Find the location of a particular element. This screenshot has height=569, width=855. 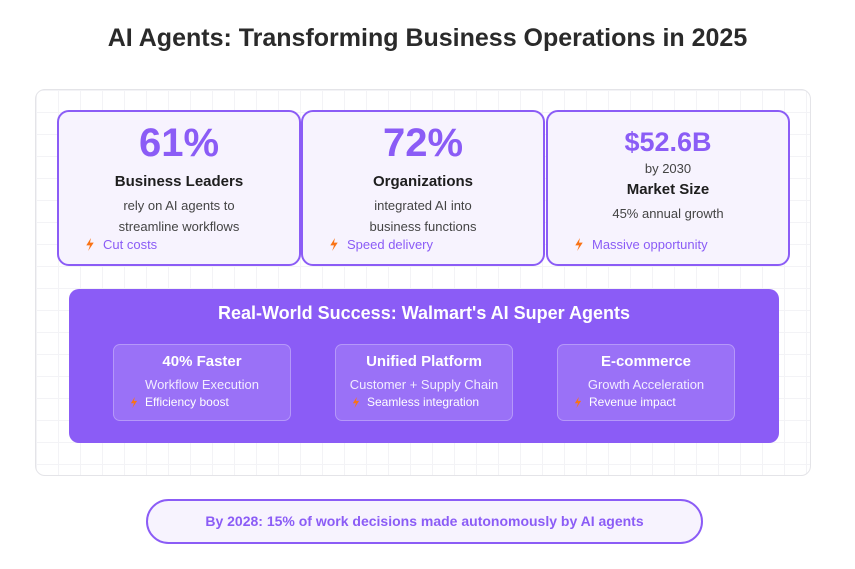

card-tag-label: Seamless integration is located at coordinates (423, 402).